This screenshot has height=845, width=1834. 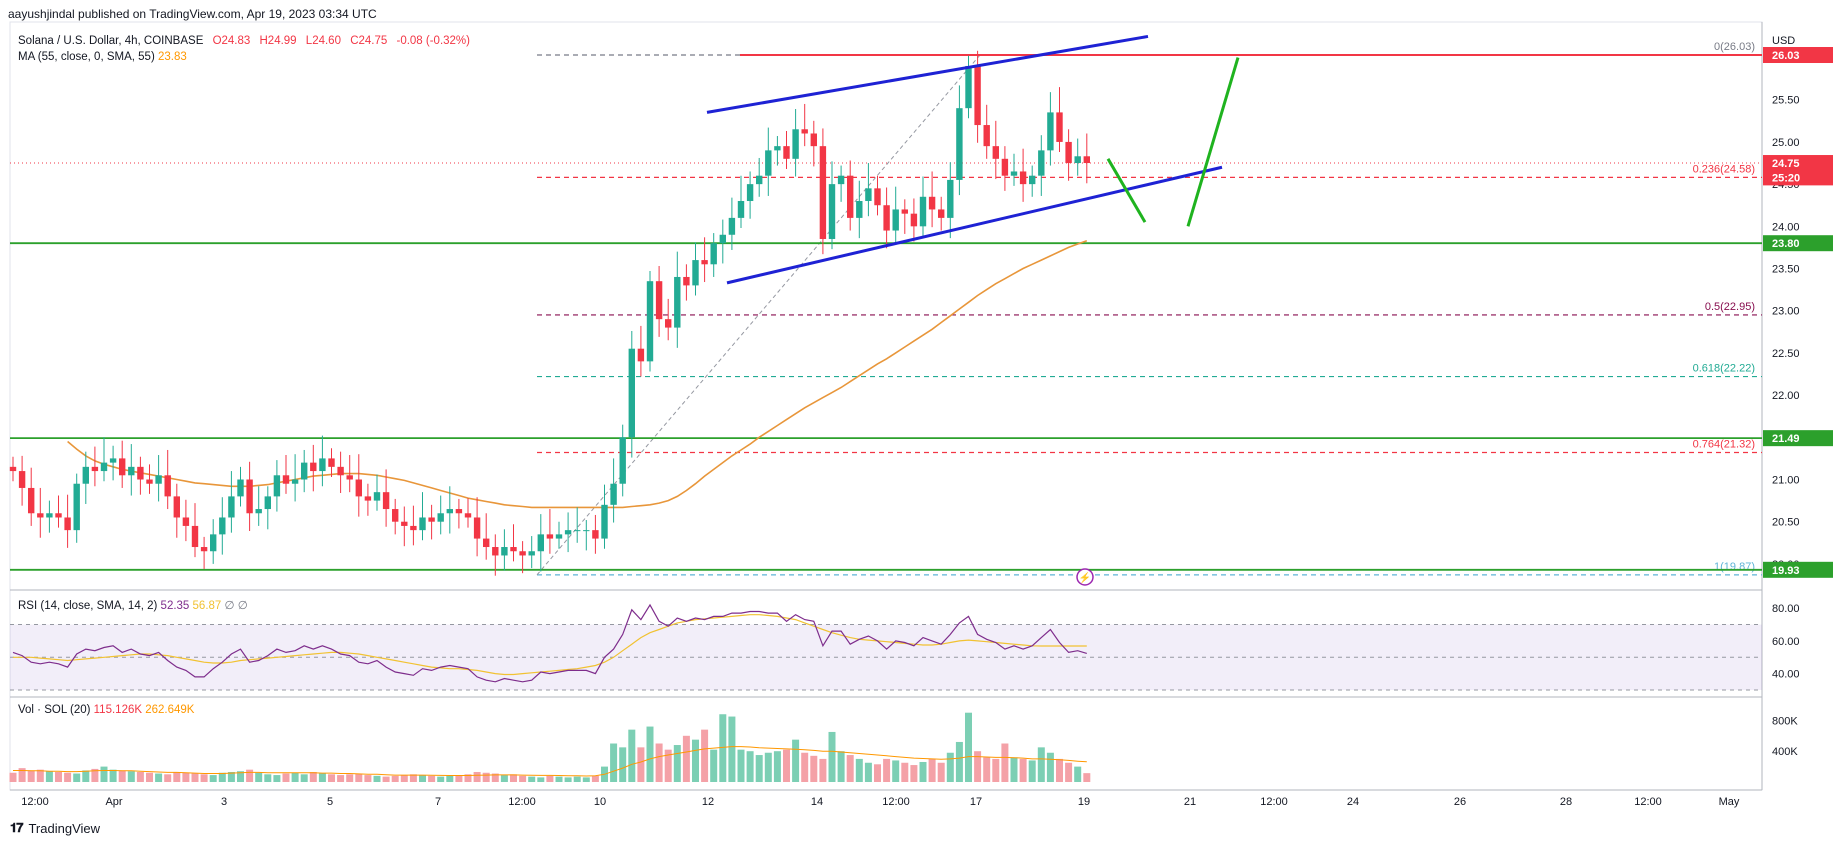 I want to click on price-tick-label: 25.50, so click(x=1786, y=101).